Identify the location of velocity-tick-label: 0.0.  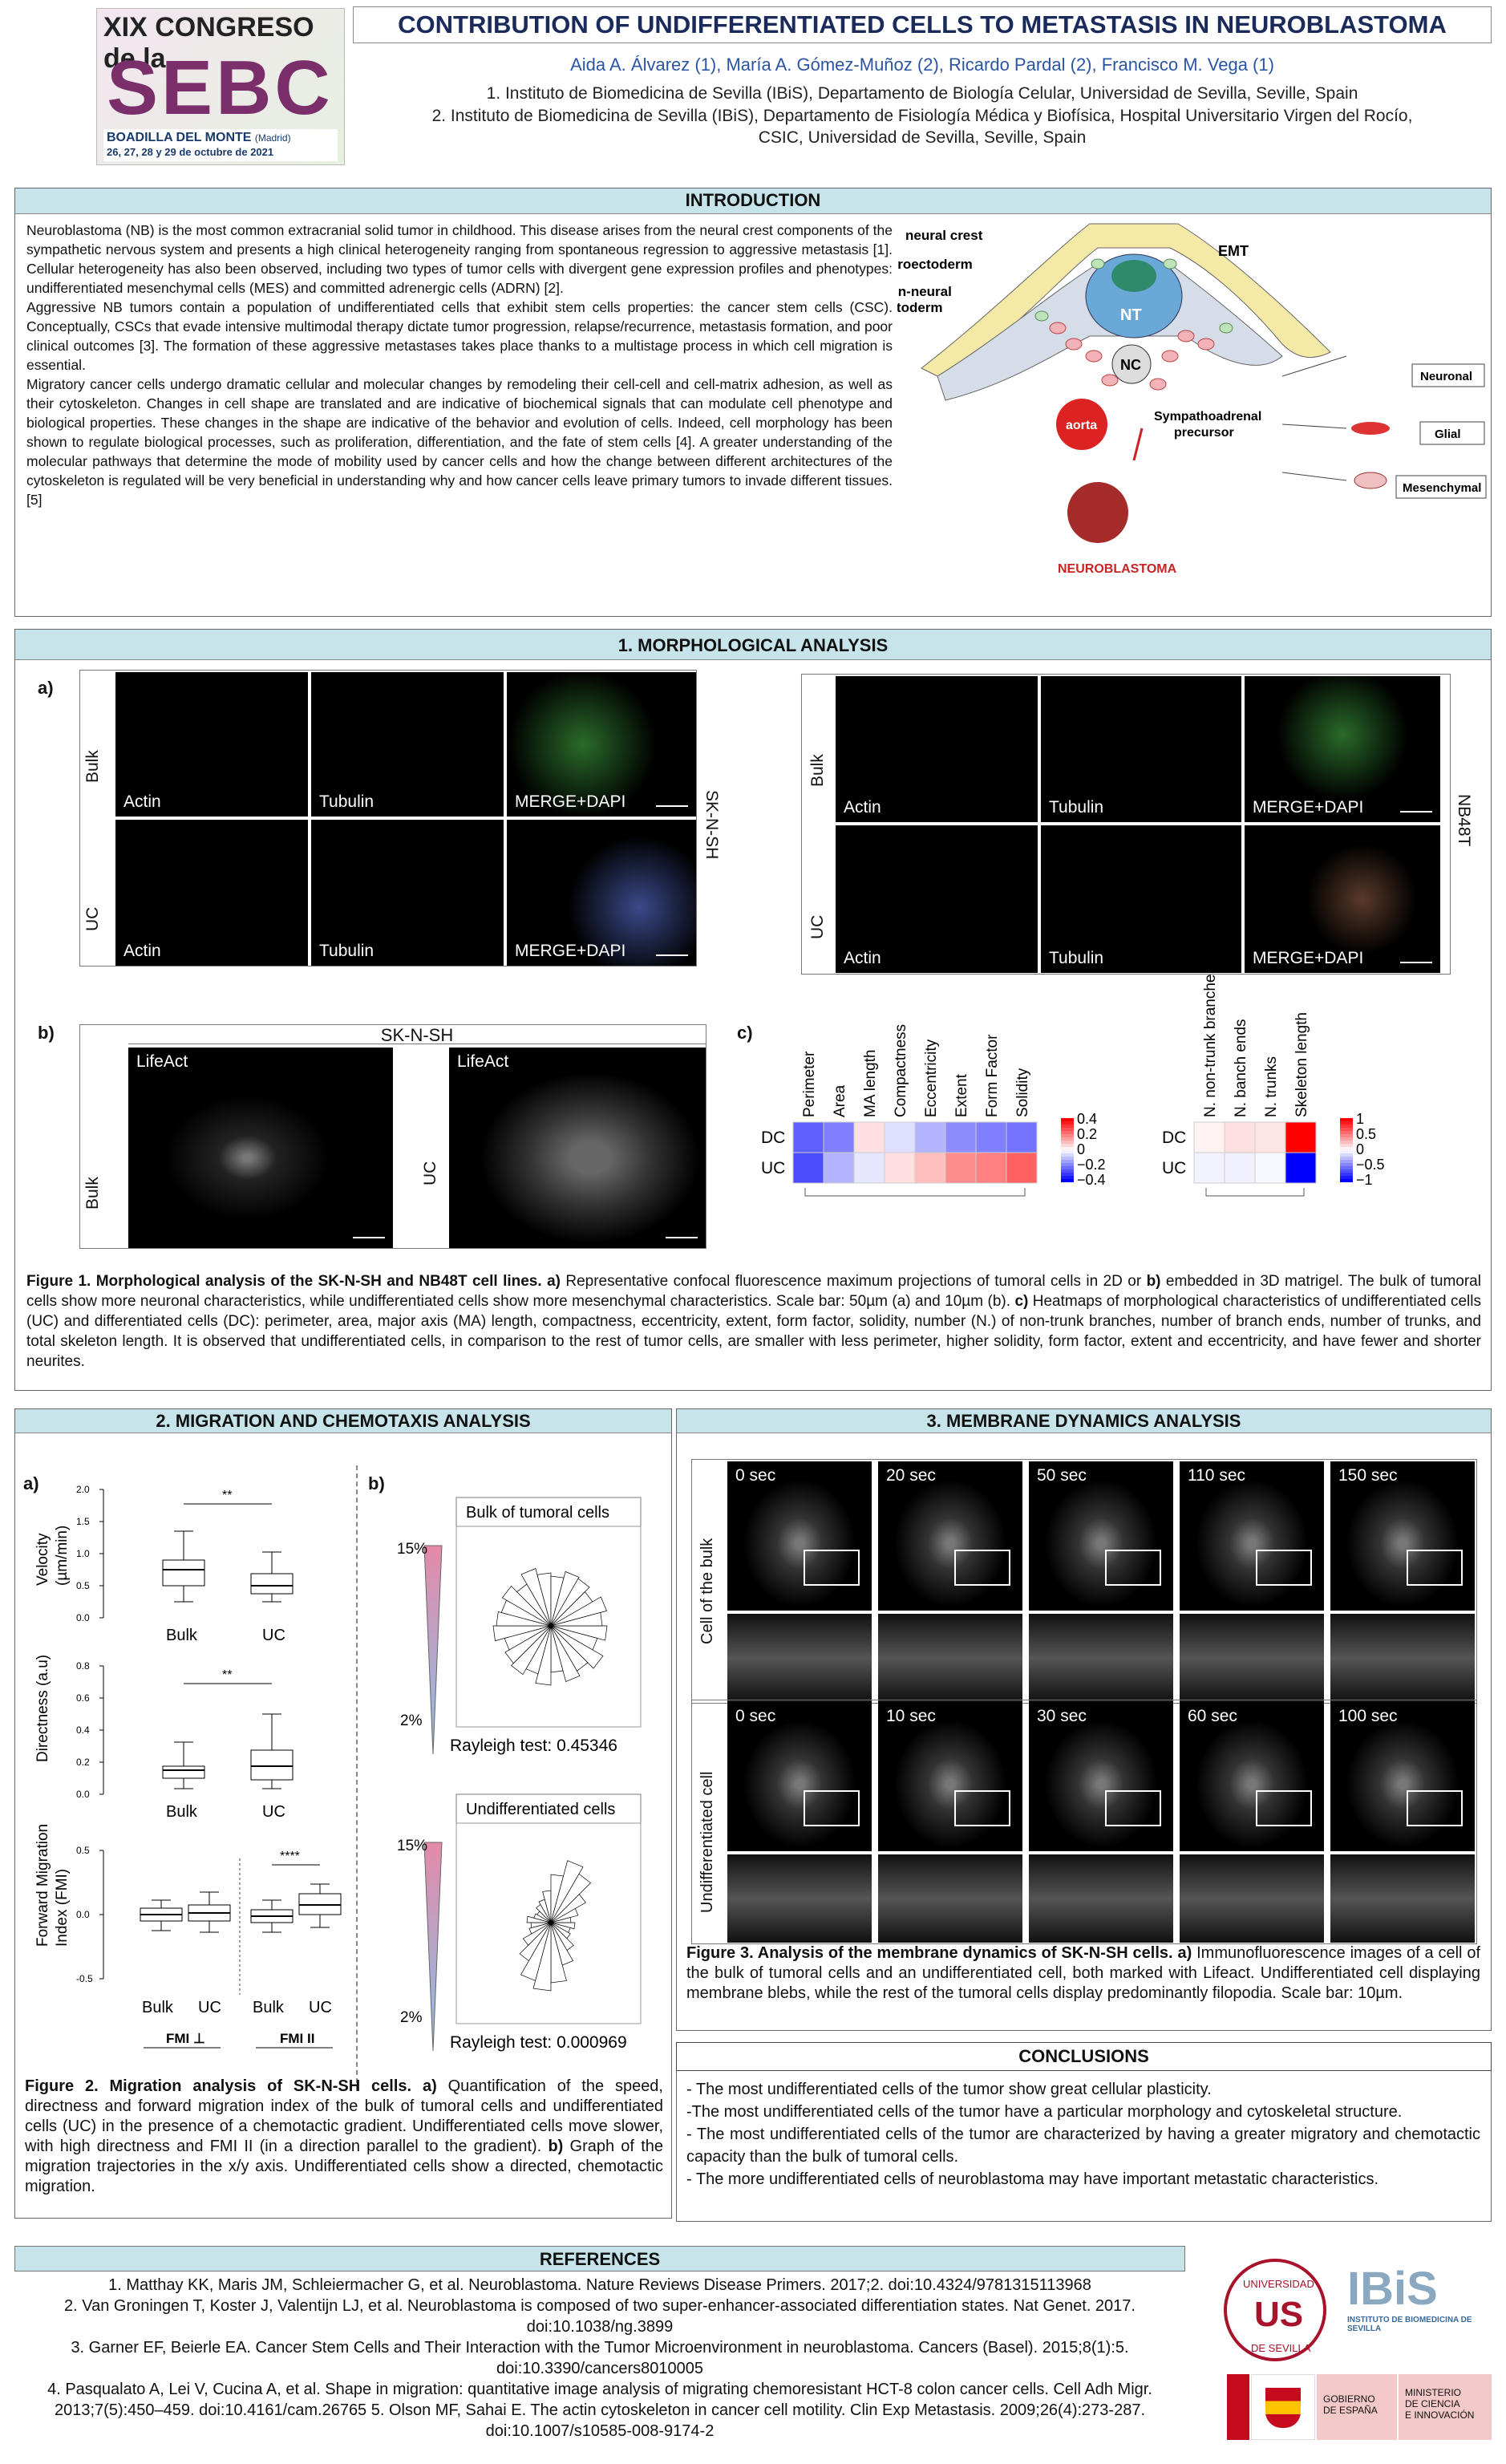
(83, 1617).